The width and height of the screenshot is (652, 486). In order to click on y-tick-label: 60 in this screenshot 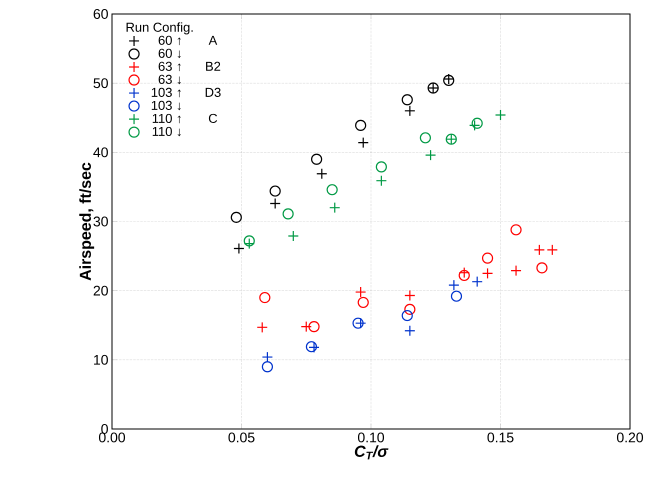, I will do `click(101, 14)`.